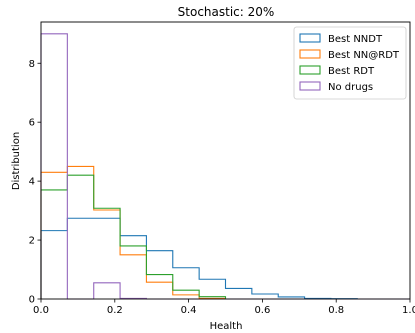 This screenshot has height=333, width=415. What do you see at coordinates (310, 54) in the screenshot?
I see `legend-swatch-best-nn-rdt` at bounding box center [310, 54].